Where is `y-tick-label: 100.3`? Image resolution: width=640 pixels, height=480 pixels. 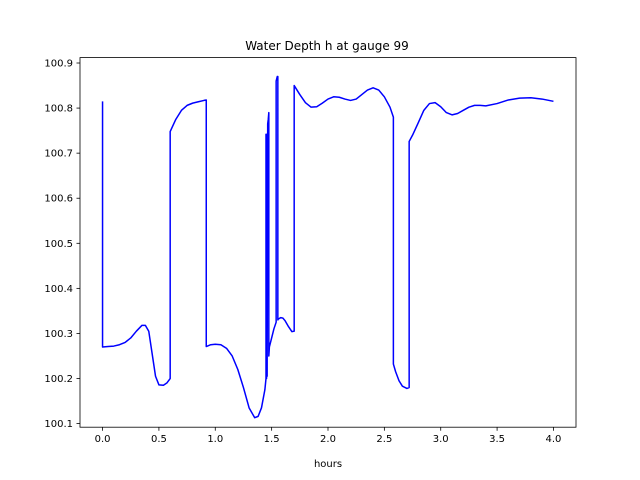 y-tick-label: 100.3 is located at coordinates (58, 334).